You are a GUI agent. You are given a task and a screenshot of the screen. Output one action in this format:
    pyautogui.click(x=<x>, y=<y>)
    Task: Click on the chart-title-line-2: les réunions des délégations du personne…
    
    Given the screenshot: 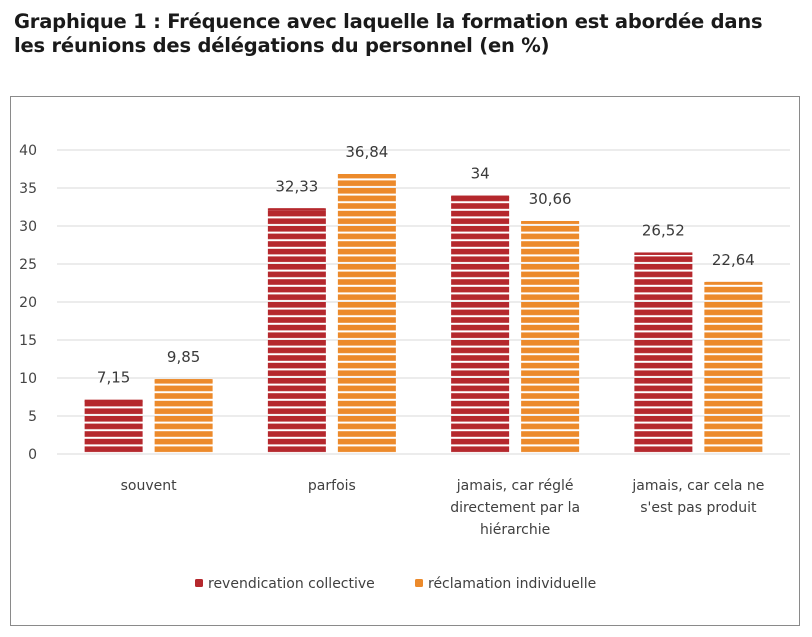 What is the action you would take?
    pyautogui.click(x=282, y=45)
    